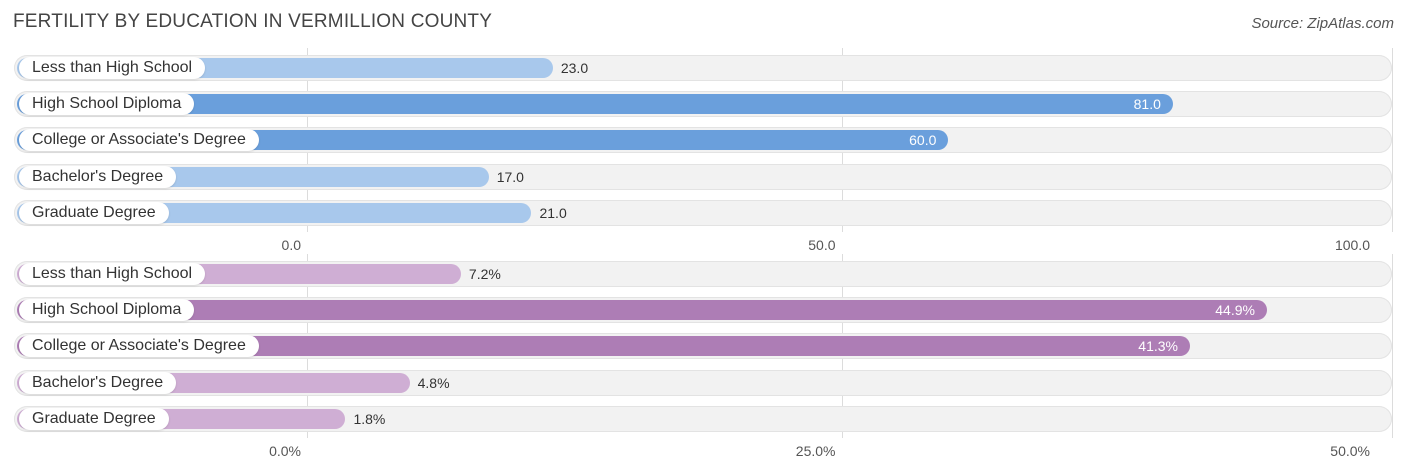 This screenshot has width=1406, height=475. I want to click on value-label: 4.8%, so click(433, 383).